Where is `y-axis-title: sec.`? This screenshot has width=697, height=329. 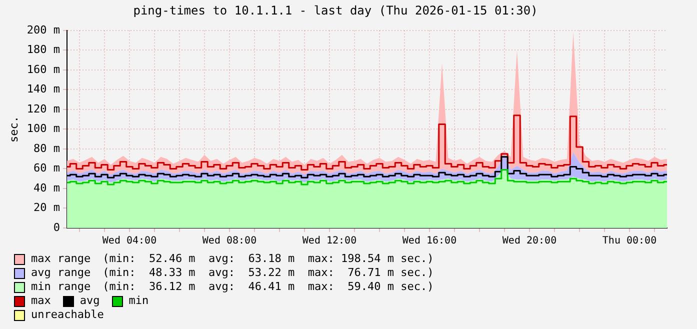 y-axis-title: sec. is located at coordinates (13, 129).